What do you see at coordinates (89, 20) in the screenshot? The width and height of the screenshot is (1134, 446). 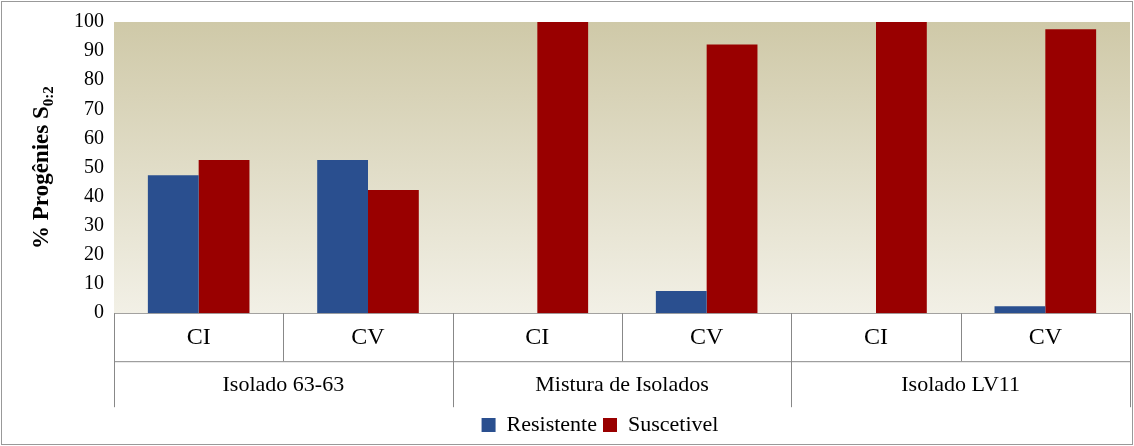 I see `y-tick-label: 100` at bounding box center [89, 20].